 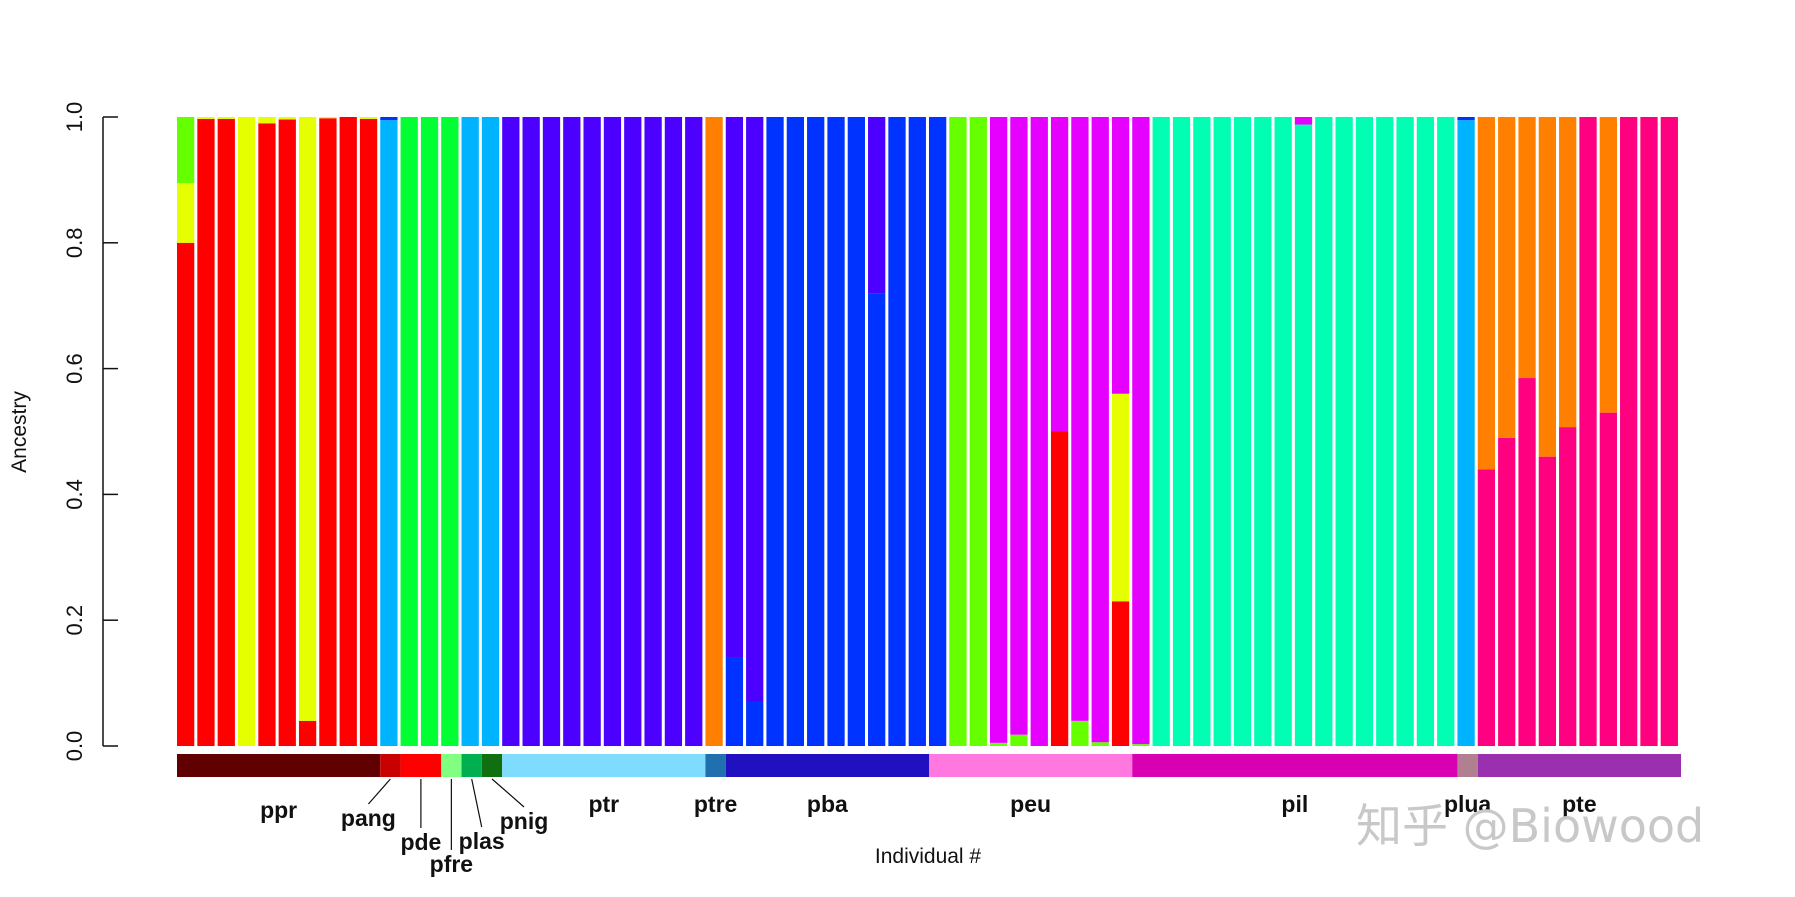 I want to click on bar-segment-70-K10, so click(x=1588, y=431).